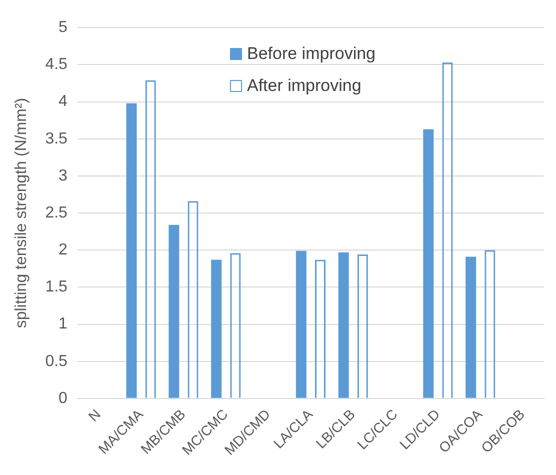  What do you see at coordinates (56, 213) in the screenshot?
I see `y-tick-label: 2.5` at bounding box center [56, 213].